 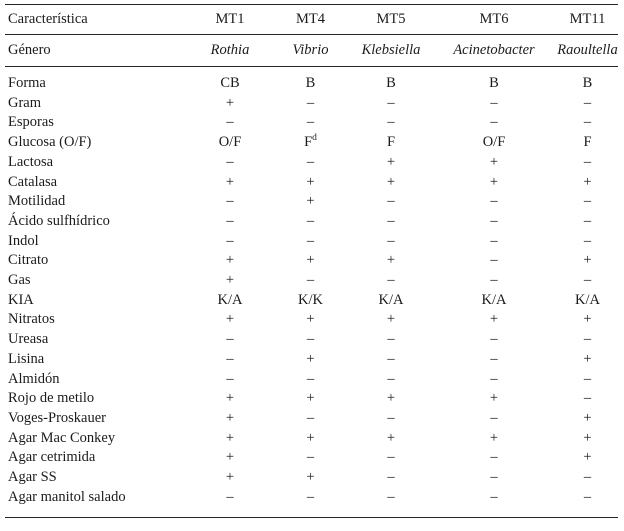 I want to click on row-label: Rojo de metilo, so click(x=51, y=398).